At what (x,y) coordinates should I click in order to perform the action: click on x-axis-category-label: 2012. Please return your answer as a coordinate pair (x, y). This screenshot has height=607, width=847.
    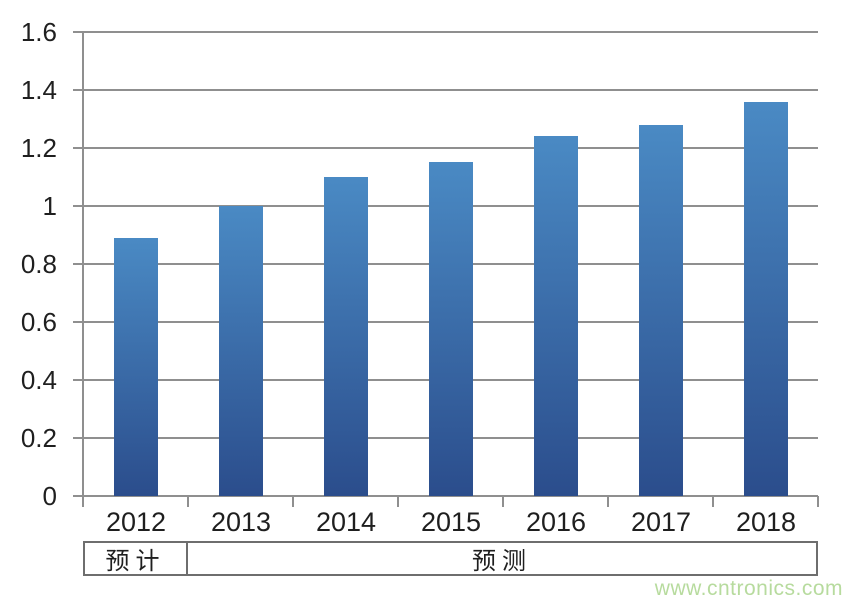
    Looking at the image, I should click on (136, 522).